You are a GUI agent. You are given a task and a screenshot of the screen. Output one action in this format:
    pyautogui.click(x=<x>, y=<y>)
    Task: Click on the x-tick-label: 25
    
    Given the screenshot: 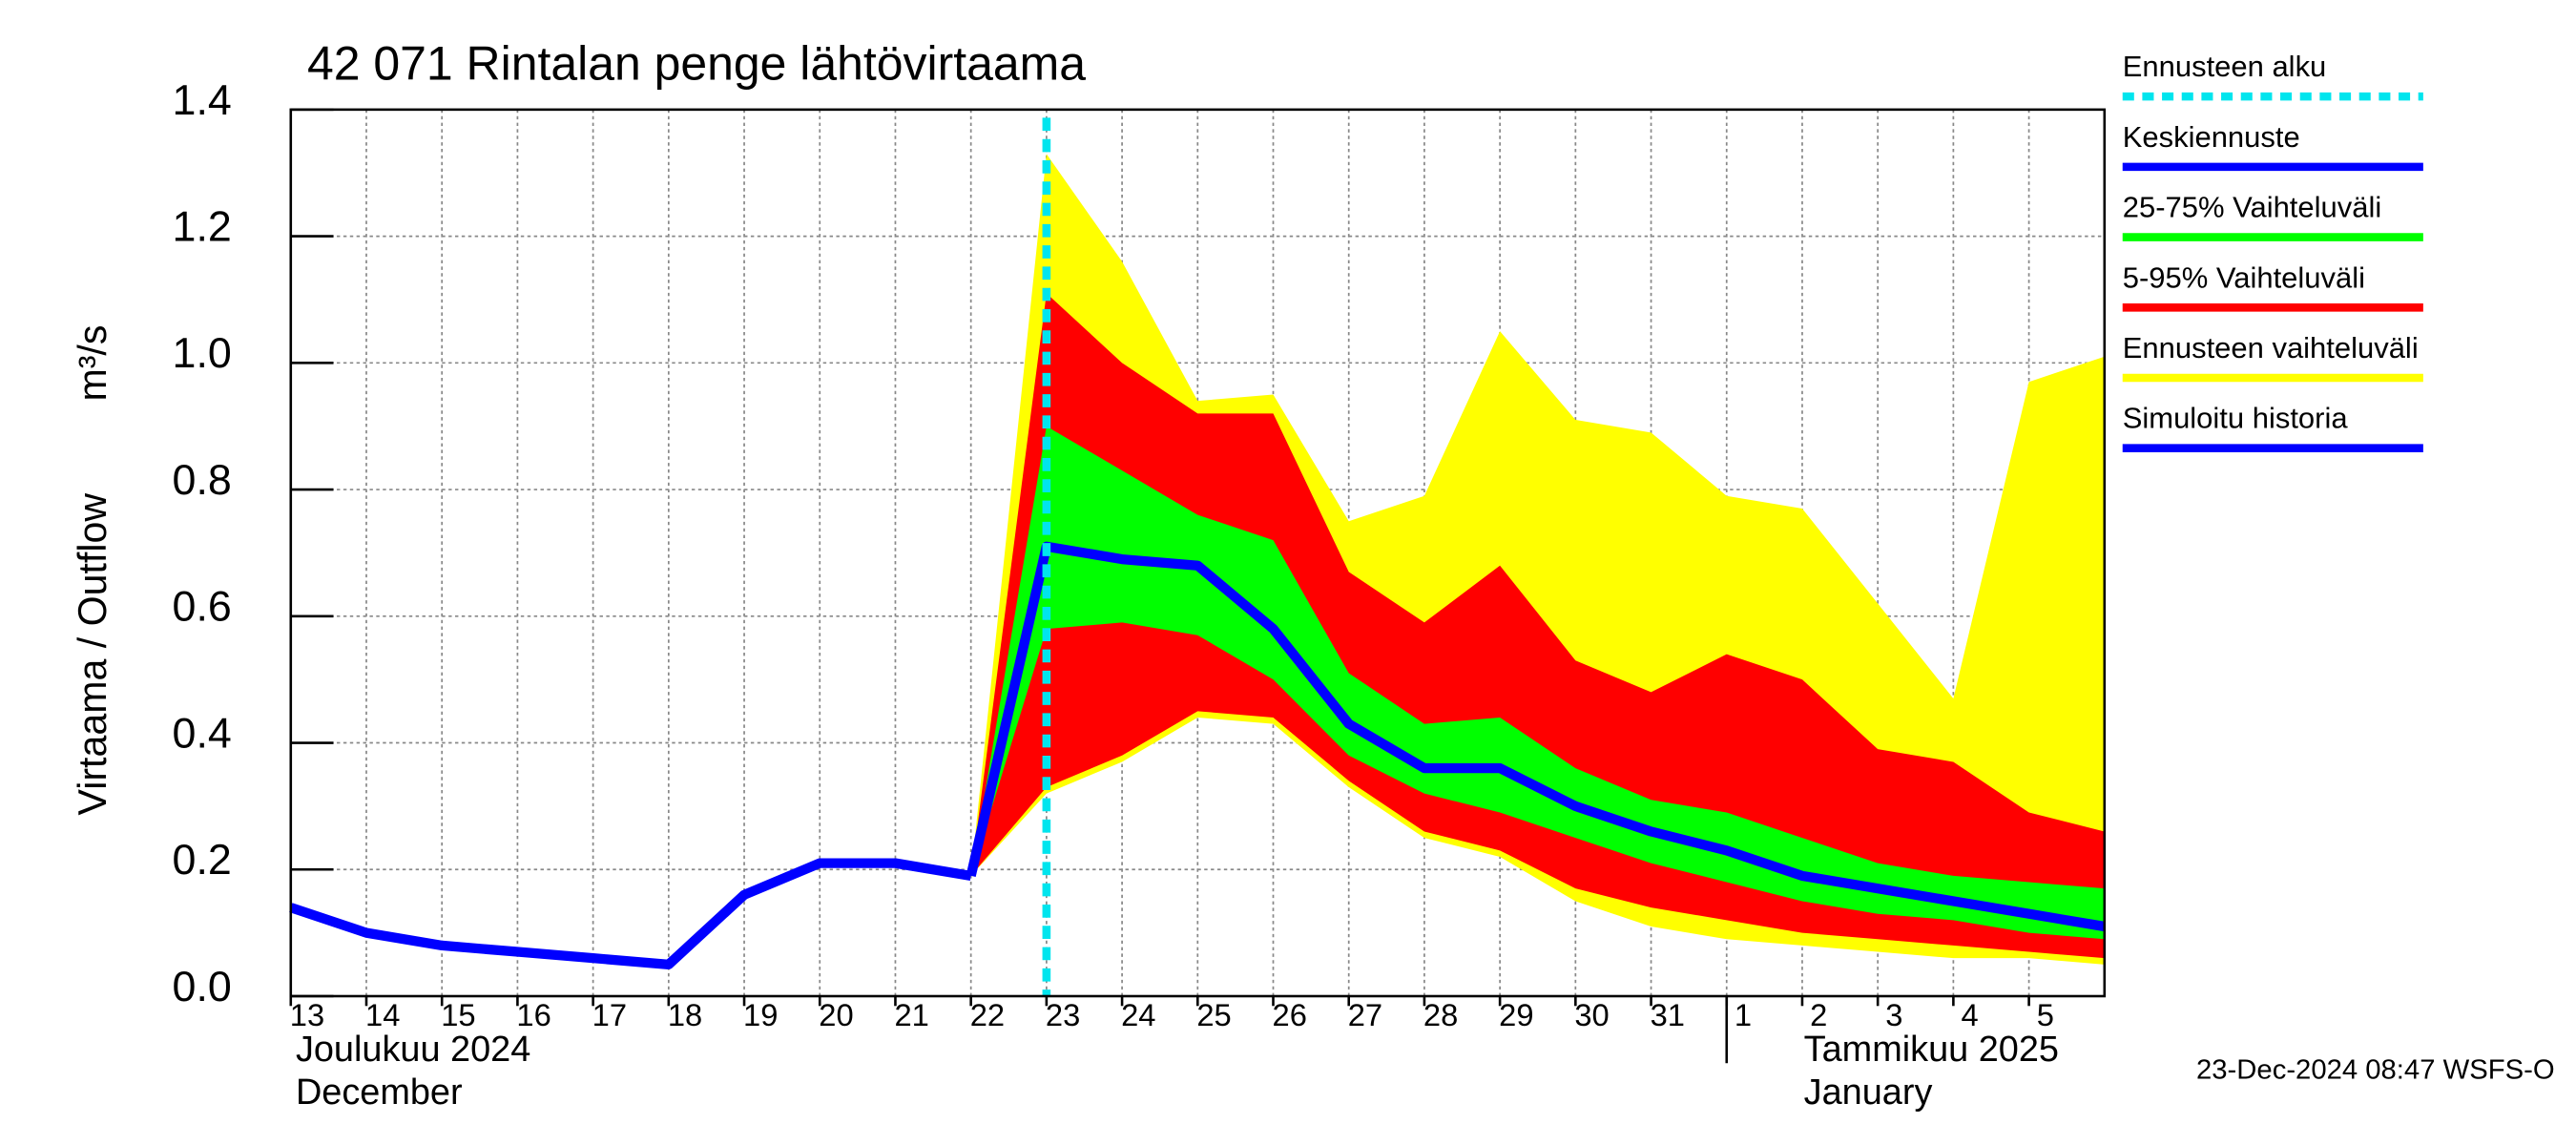 What is the action you would take?
    pyautogui.click(x=1213, y=1014)
    